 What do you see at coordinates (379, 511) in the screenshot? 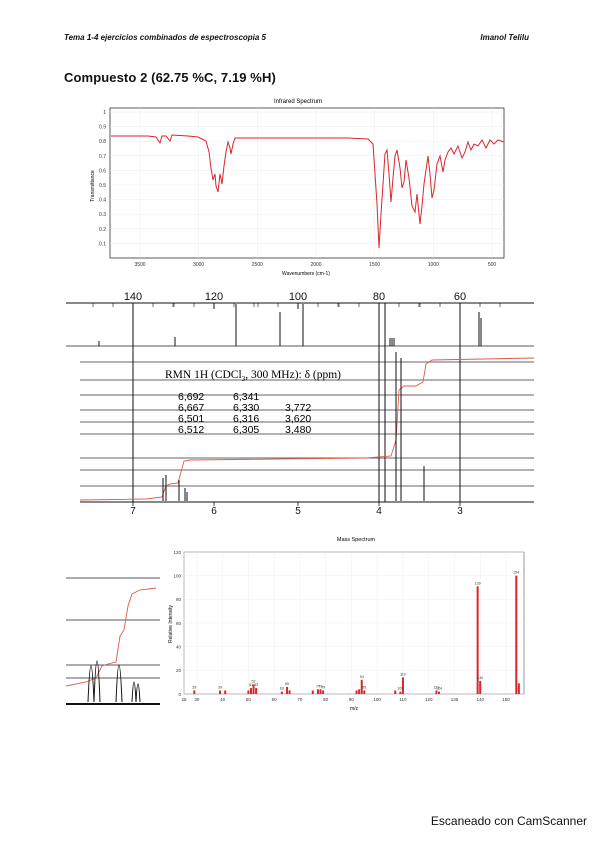
I see `h1-tick-label: 4` at bounding box center [379, 511].